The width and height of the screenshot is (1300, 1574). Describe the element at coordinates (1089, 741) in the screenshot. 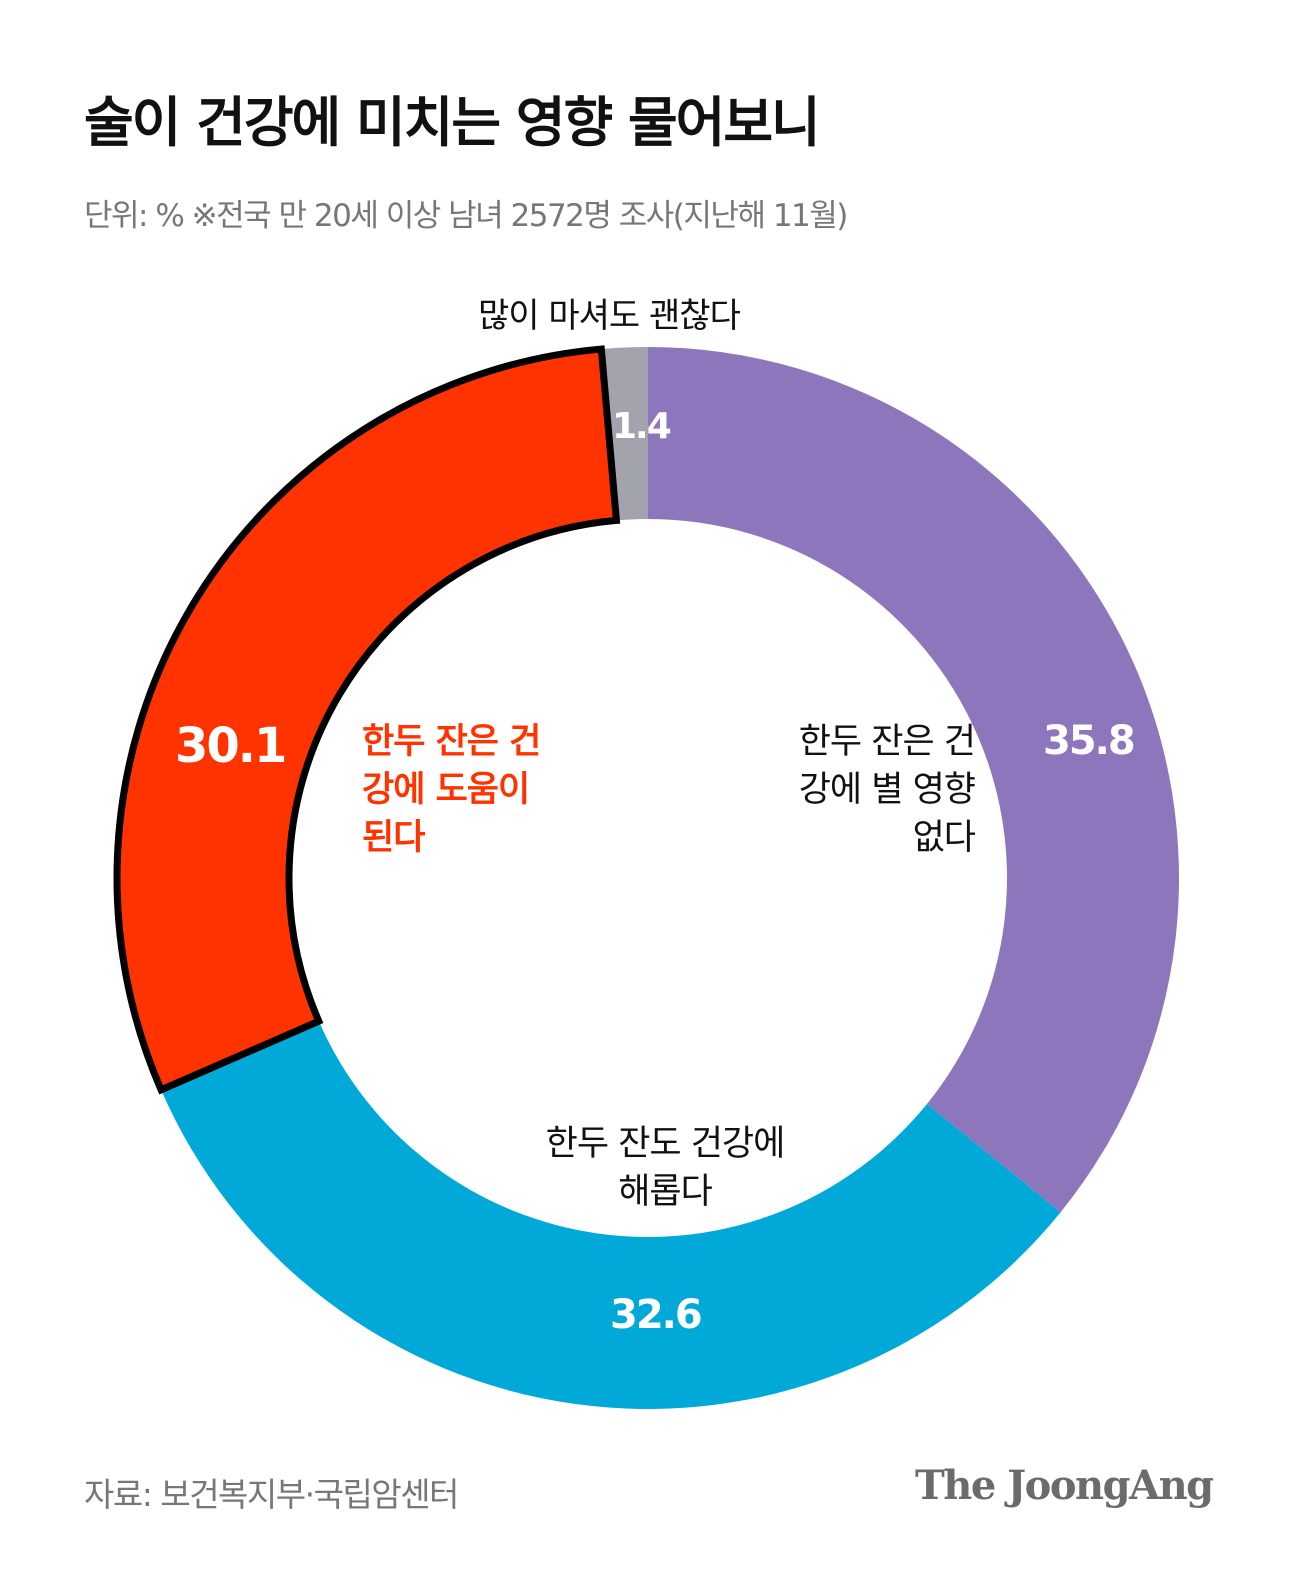

I see `value-label-35-8: 35.8` at that location.